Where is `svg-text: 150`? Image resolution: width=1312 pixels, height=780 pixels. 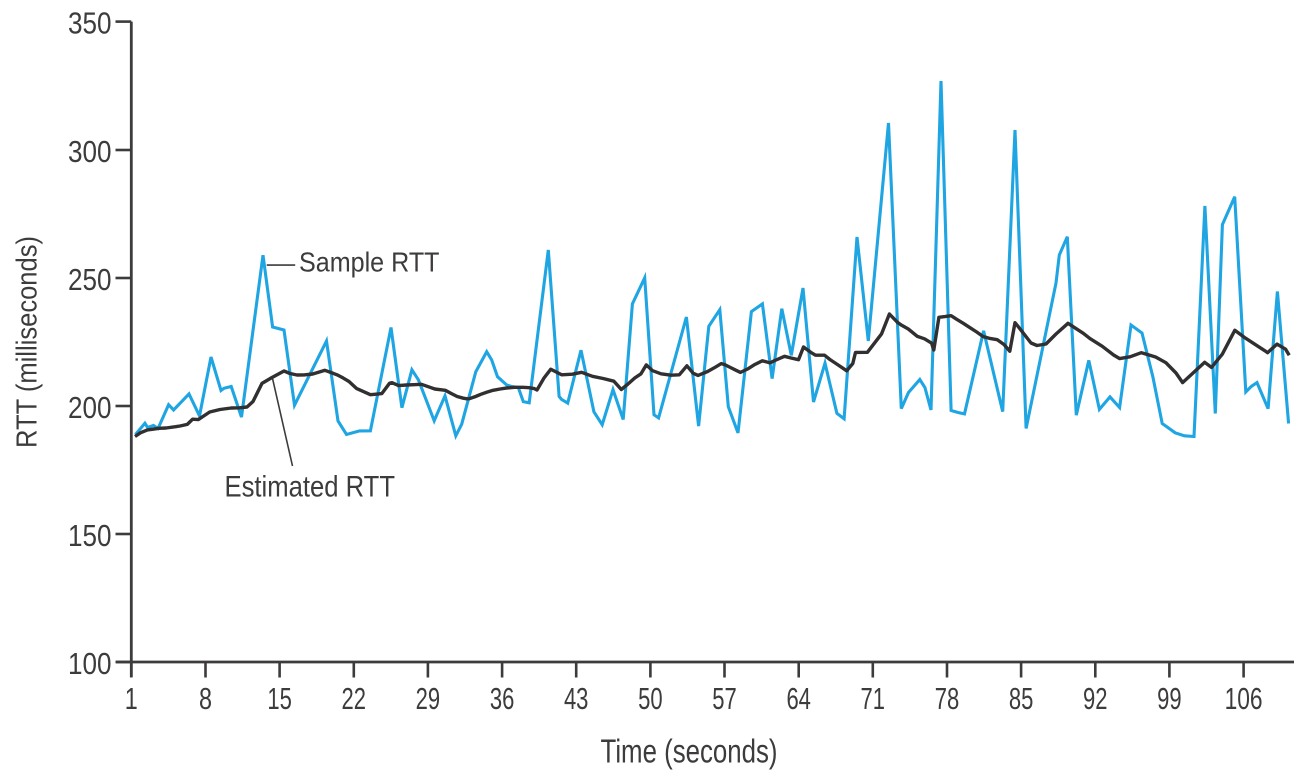 svg-text: 150 is located at coordinates (90, 536).